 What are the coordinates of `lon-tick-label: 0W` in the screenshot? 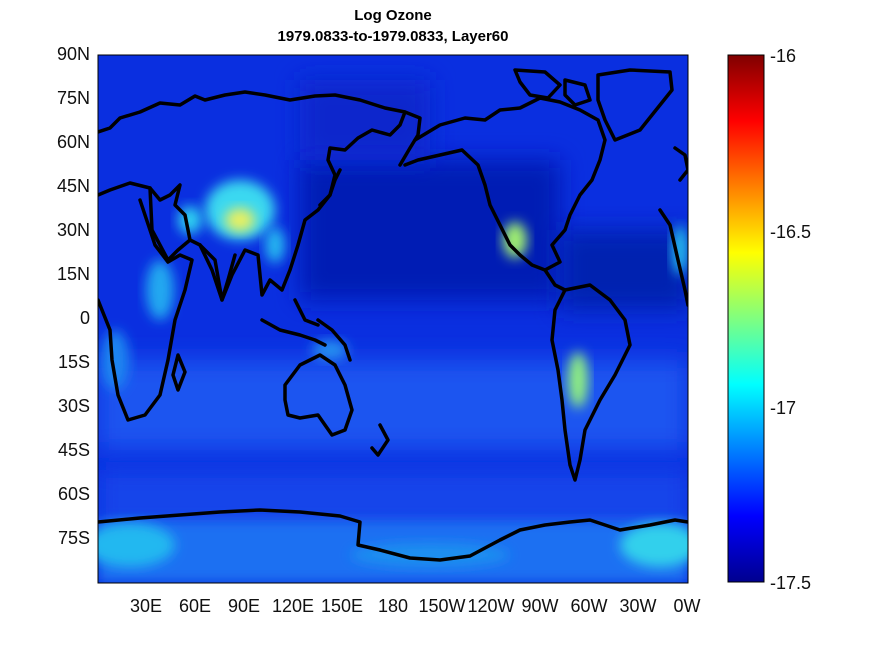 It's located at (687, 606).